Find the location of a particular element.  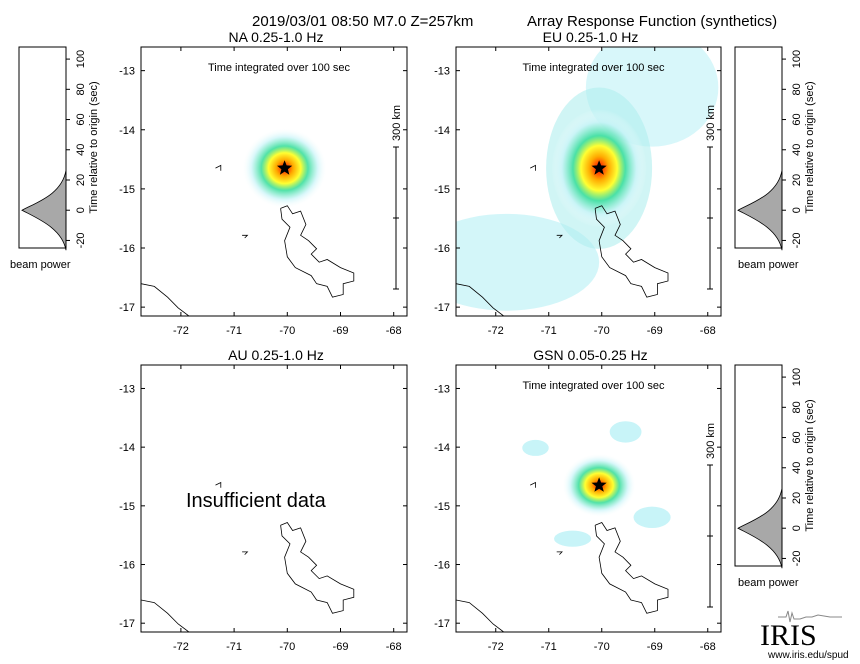

event-header: 2019/03/01 08:50 M7.0 Z=257km is located at coordinates (362, 21).